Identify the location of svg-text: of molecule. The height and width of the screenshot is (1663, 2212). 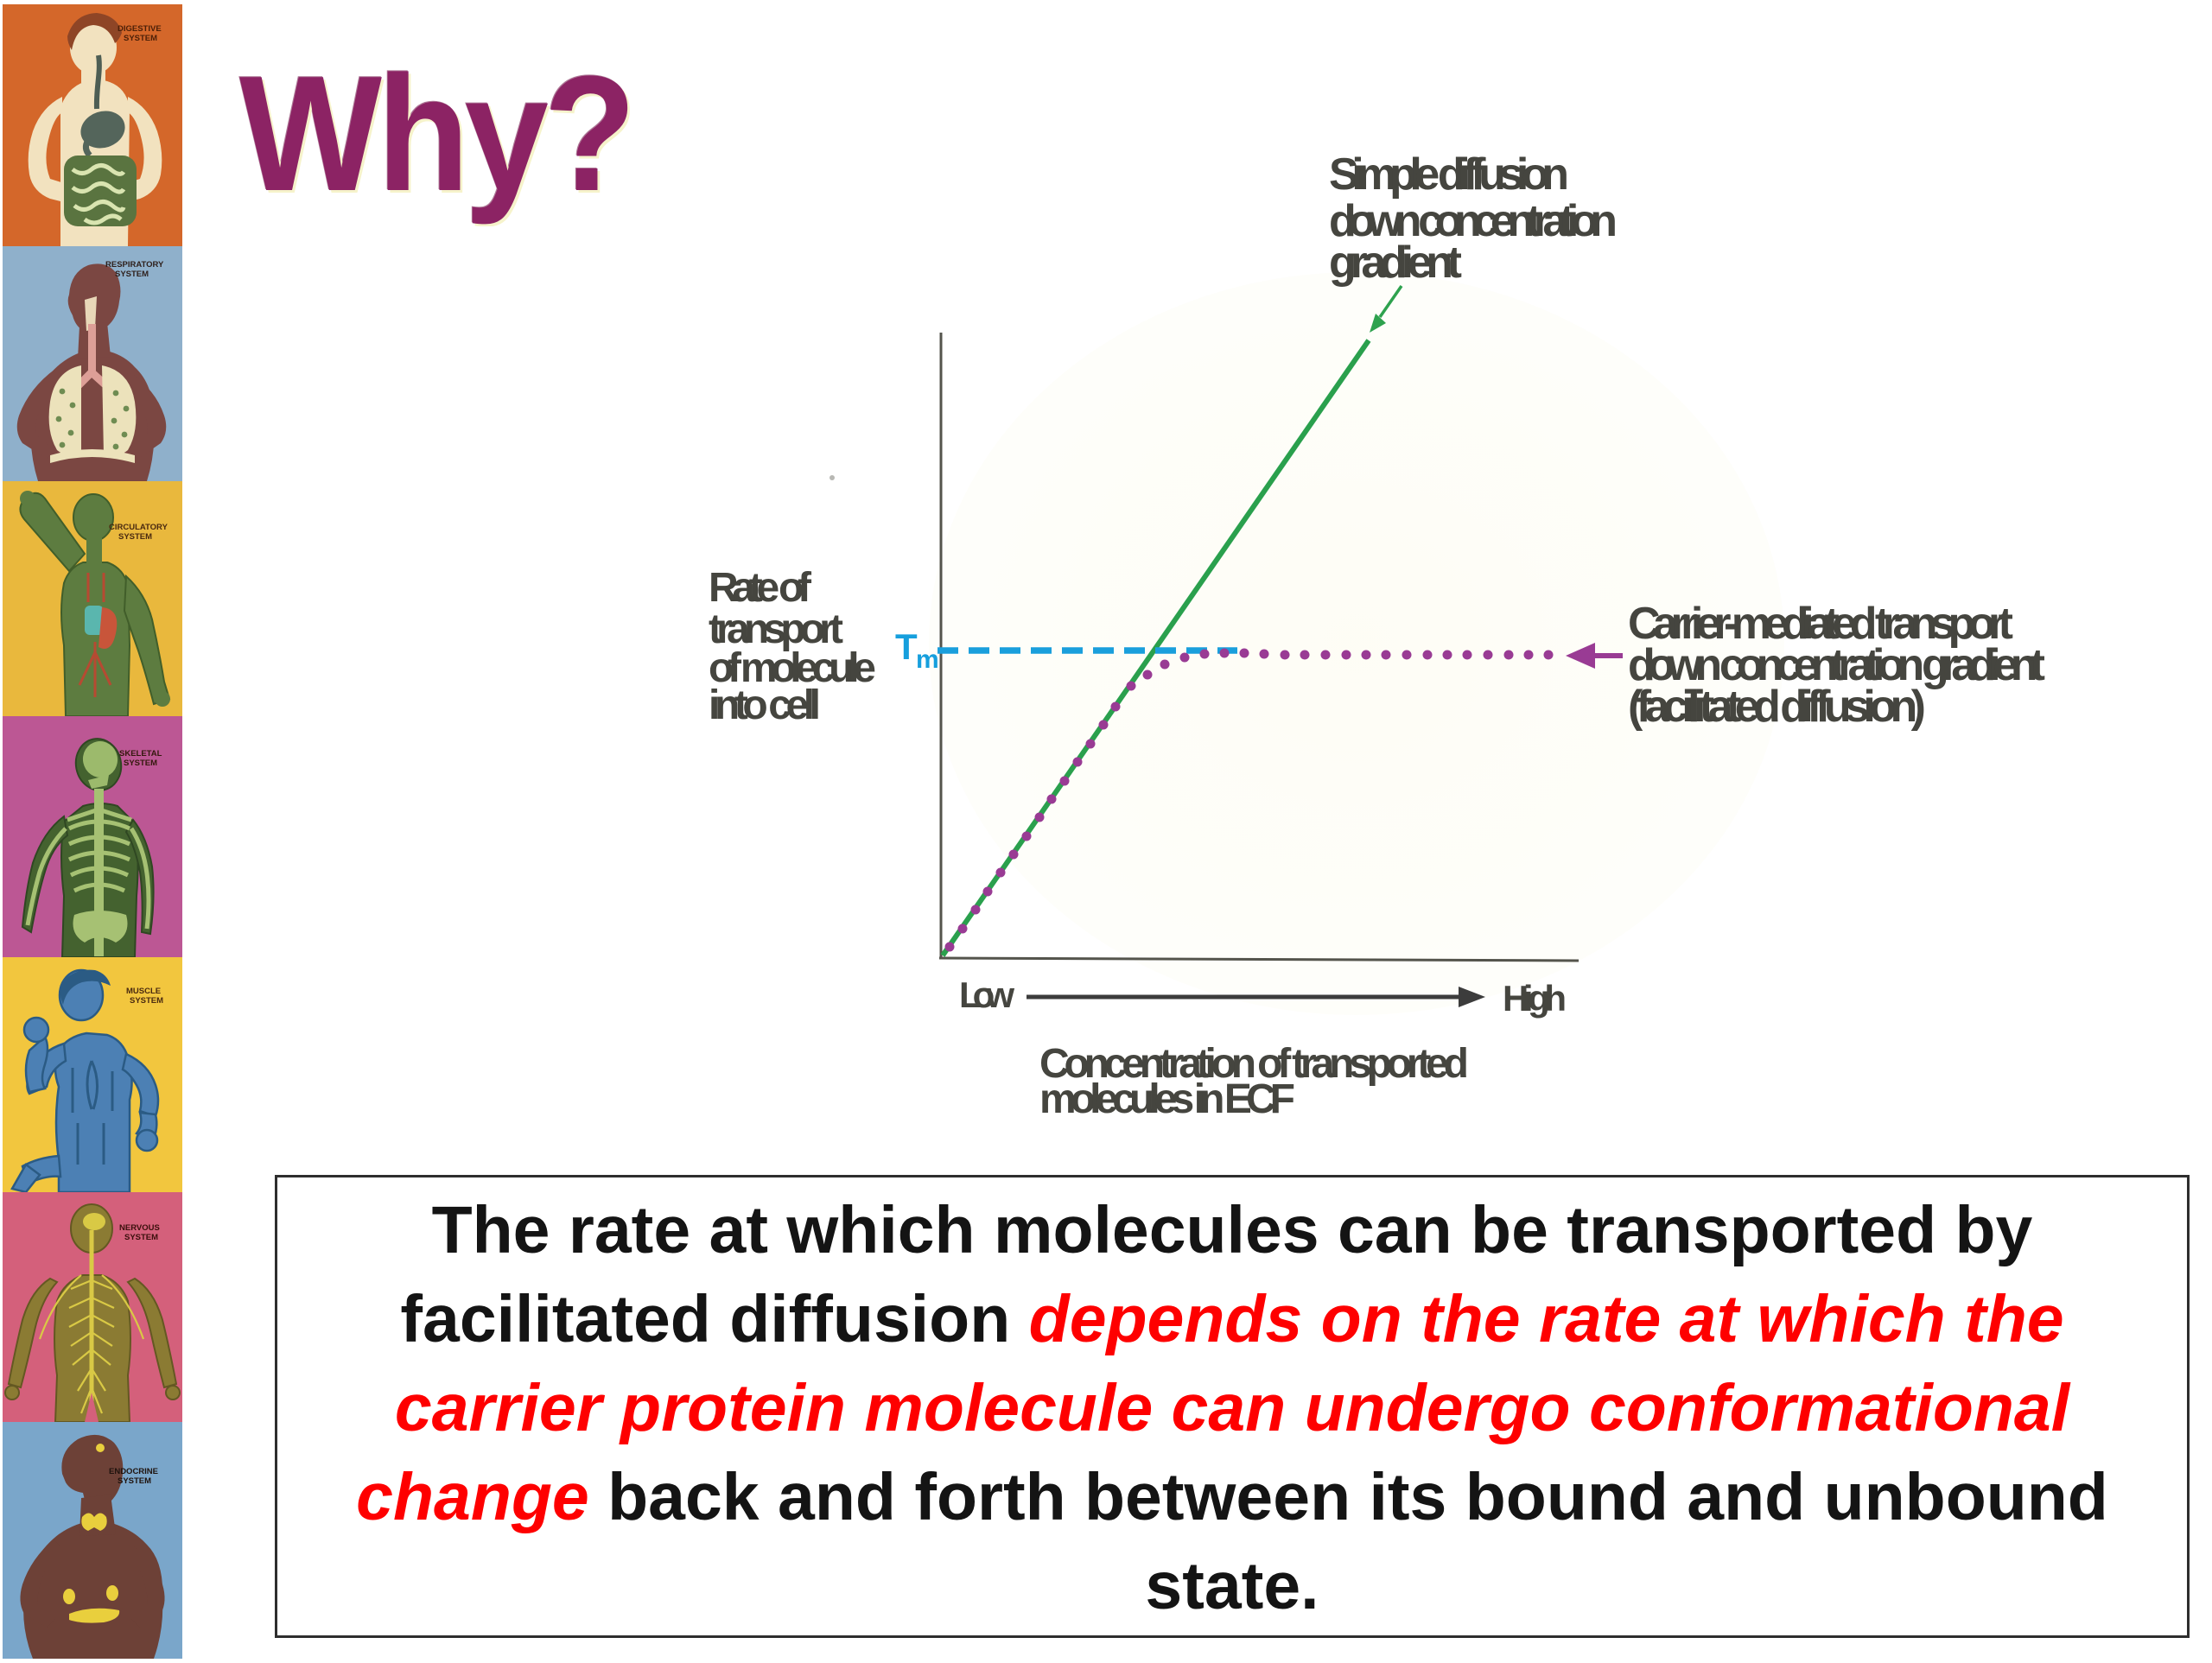
(792, 668).